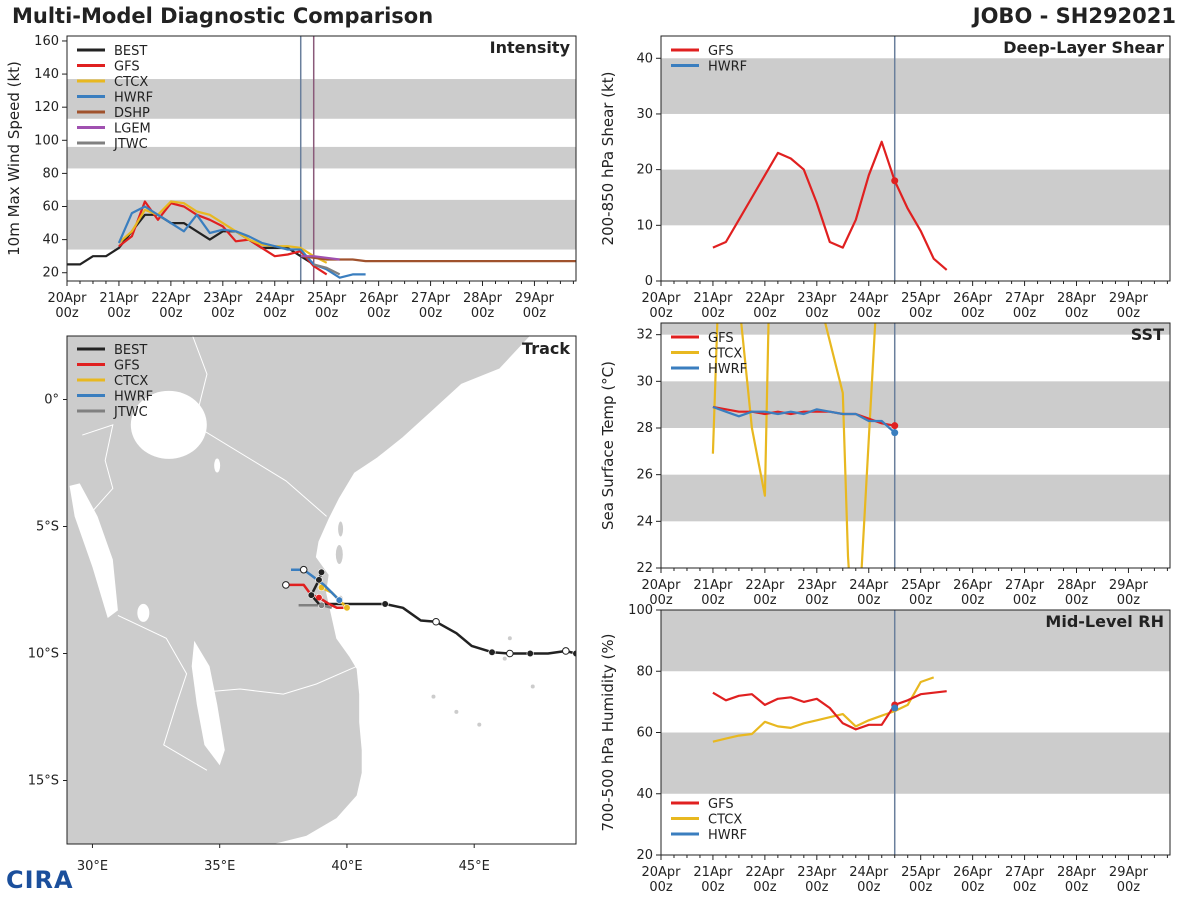 The width and height of the screenshot is (1200, 900). Describe the element at coordinates (130, 51) in the screenshot. I see `legend-label-best: BEST` at that location.